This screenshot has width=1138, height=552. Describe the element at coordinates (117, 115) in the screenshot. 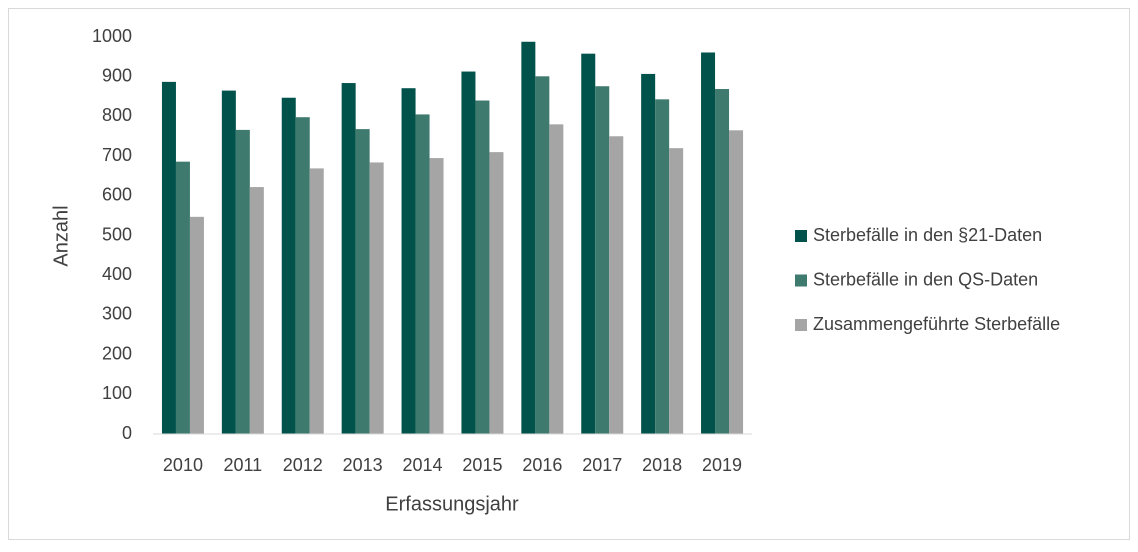

I see `y-tick-label: 800` at that location.